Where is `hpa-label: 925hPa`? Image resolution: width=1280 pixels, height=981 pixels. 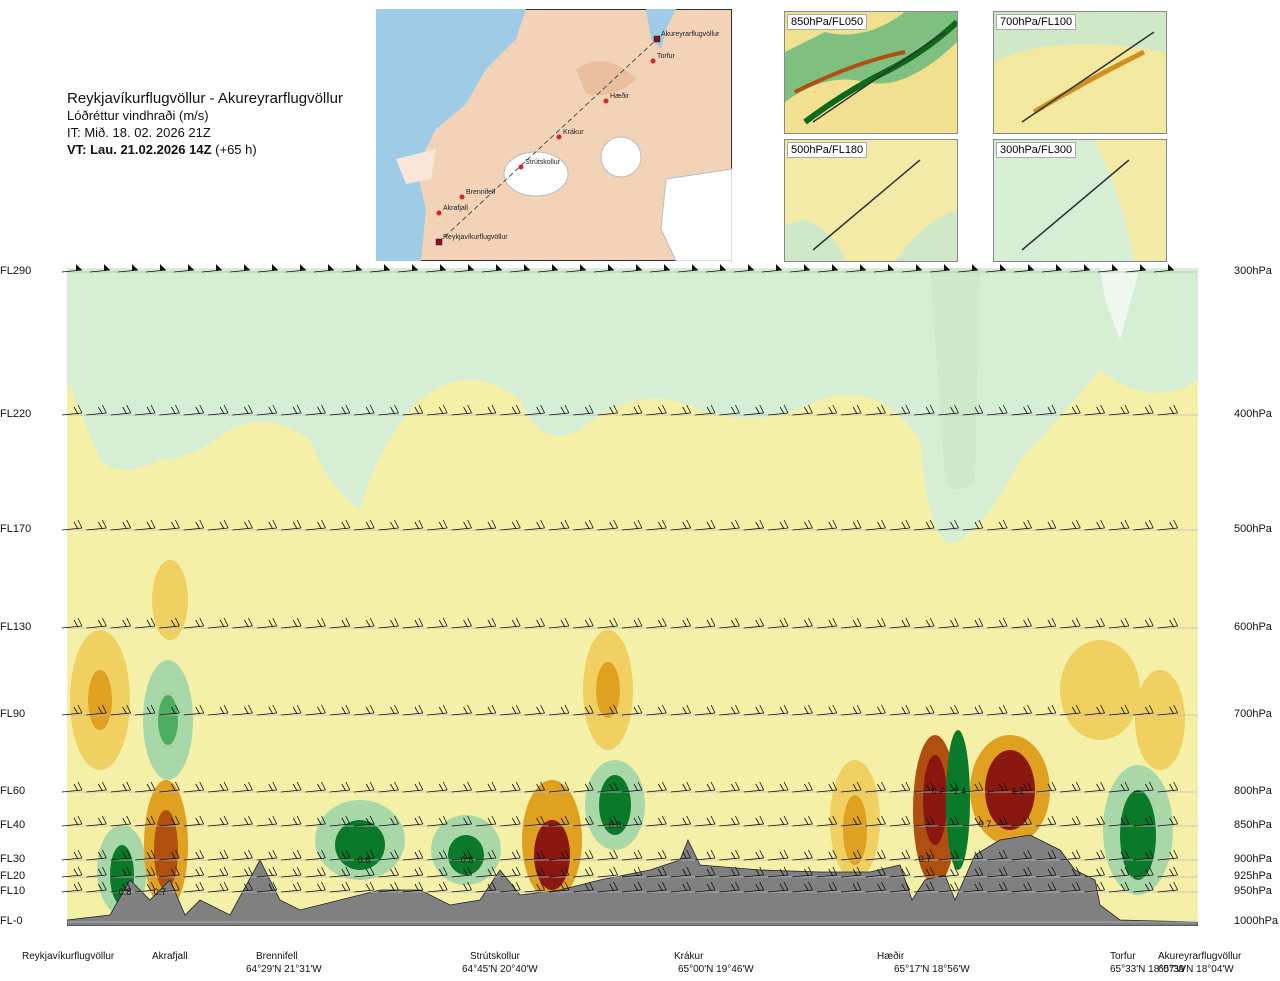 hpa-label: 925hPa is located at coordinates (1253, 876).